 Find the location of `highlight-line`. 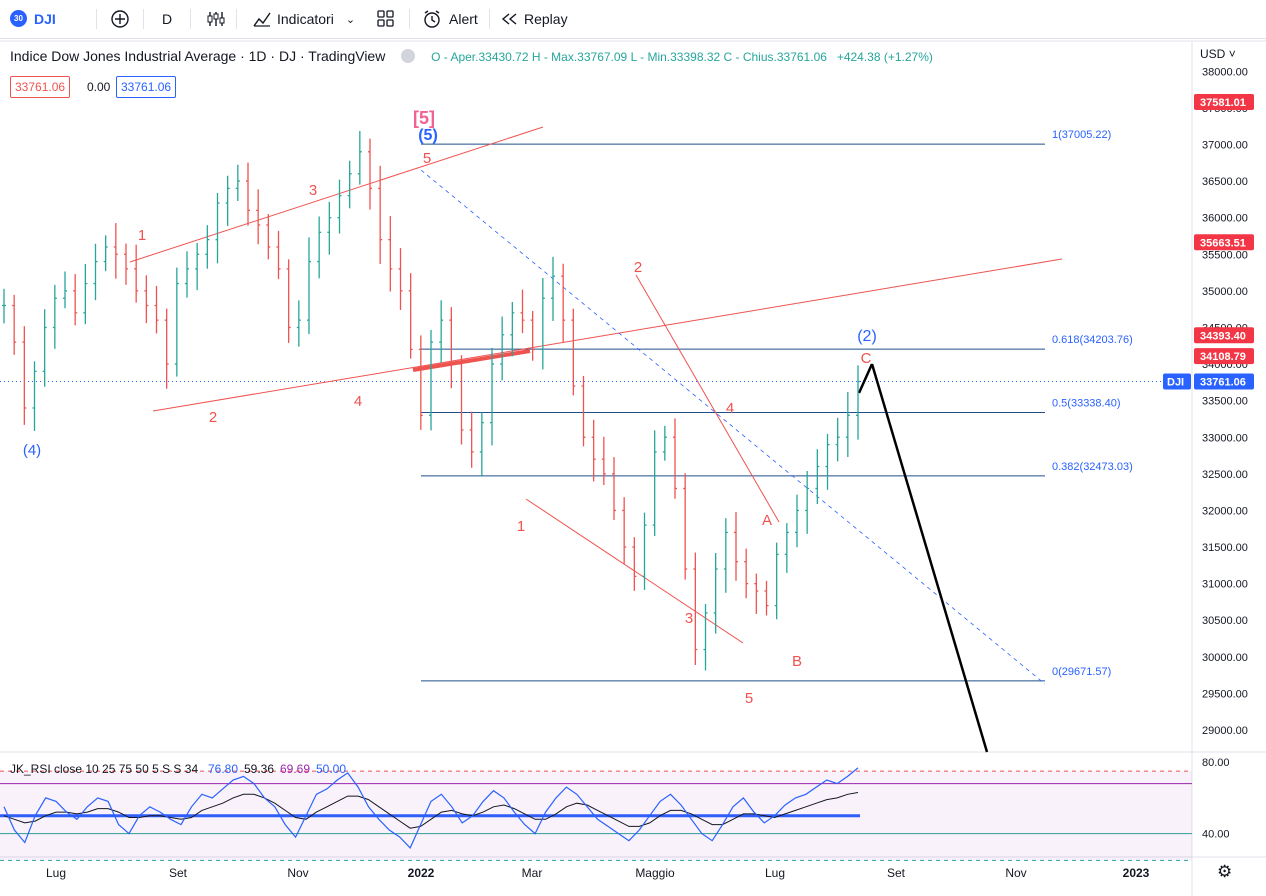

highlight-line is located at coordinates (471, 360).